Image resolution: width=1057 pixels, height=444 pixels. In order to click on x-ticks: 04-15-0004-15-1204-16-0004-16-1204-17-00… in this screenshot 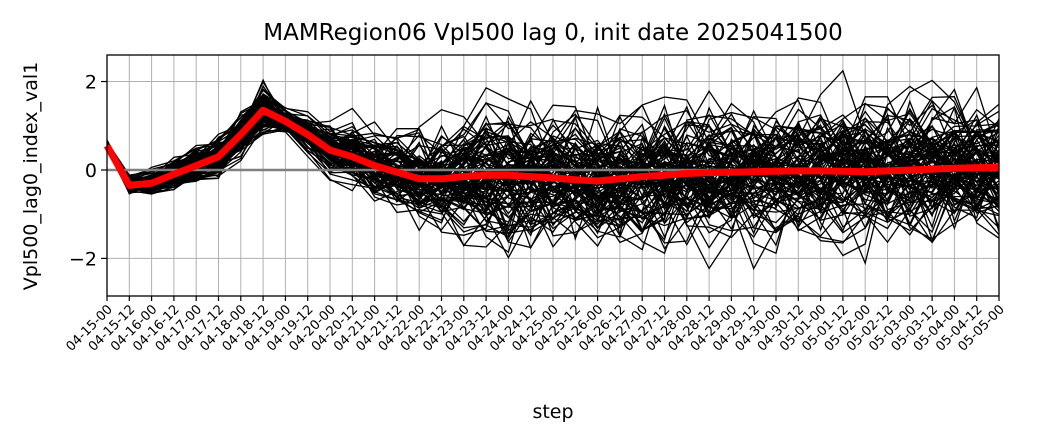, I will do `click(535, 325)`.